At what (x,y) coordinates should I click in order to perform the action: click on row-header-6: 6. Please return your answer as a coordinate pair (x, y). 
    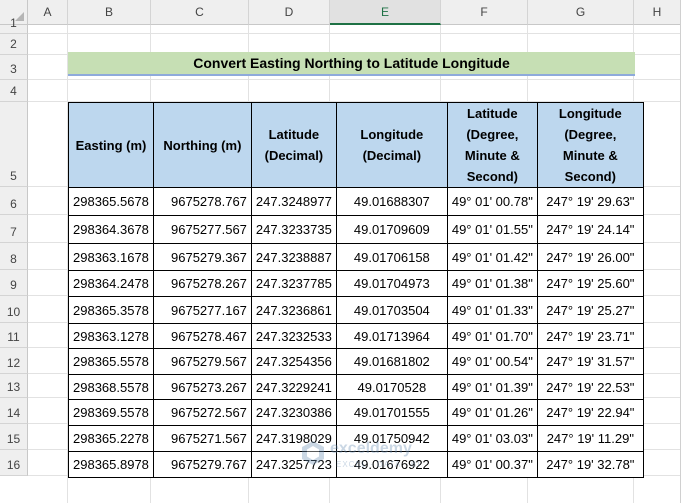
    Looking at the image, I should click on (14, 201).